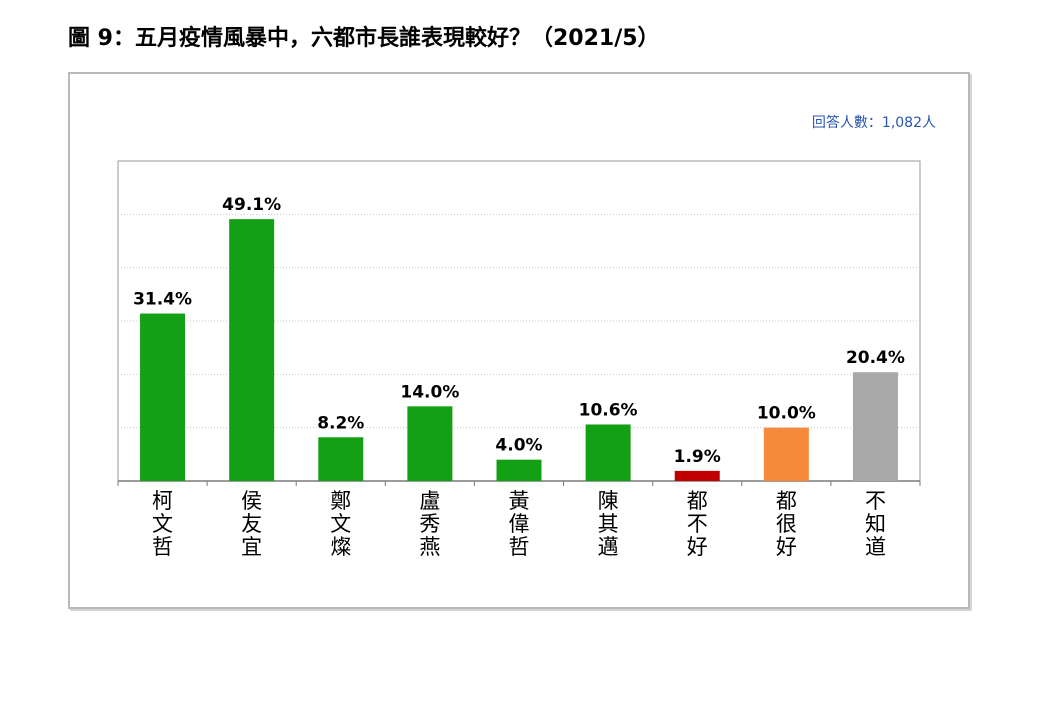 The image size is (1043, 705). I want to click on data-label-9: 20.4%, so click(875, 358).